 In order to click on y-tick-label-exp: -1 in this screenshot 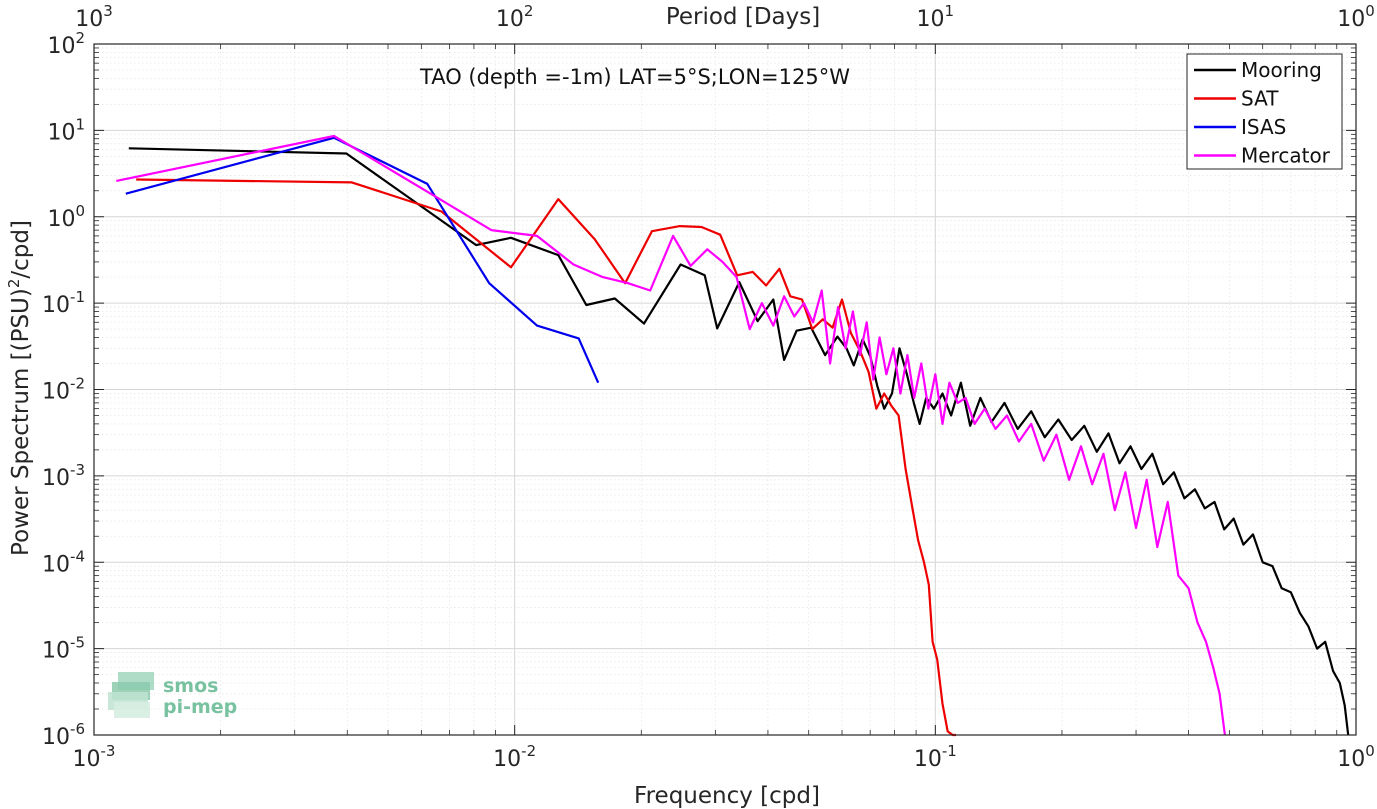, I will do `click(77, 297)`.